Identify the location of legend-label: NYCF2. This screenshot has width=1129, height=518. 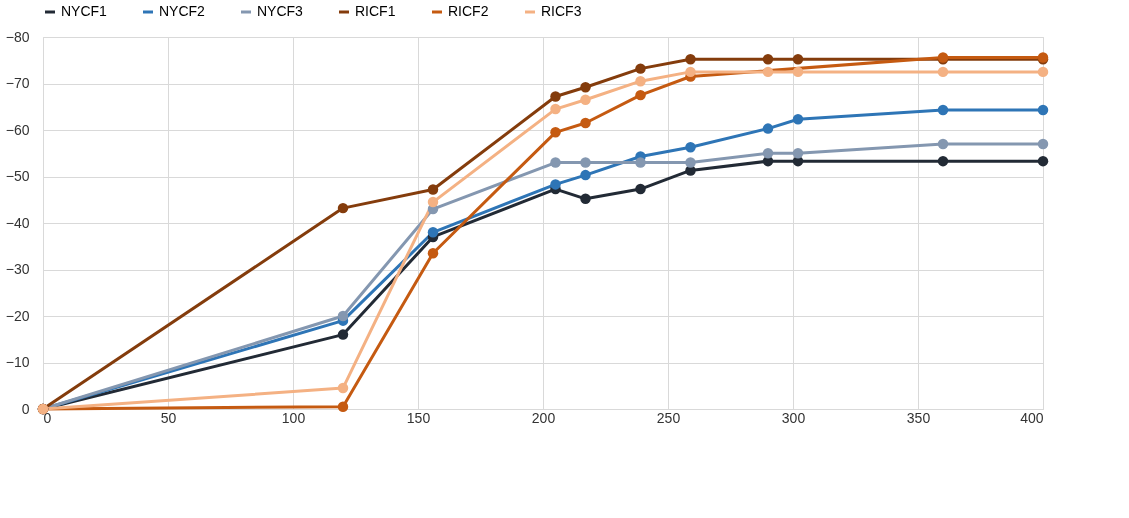
(182, 11).